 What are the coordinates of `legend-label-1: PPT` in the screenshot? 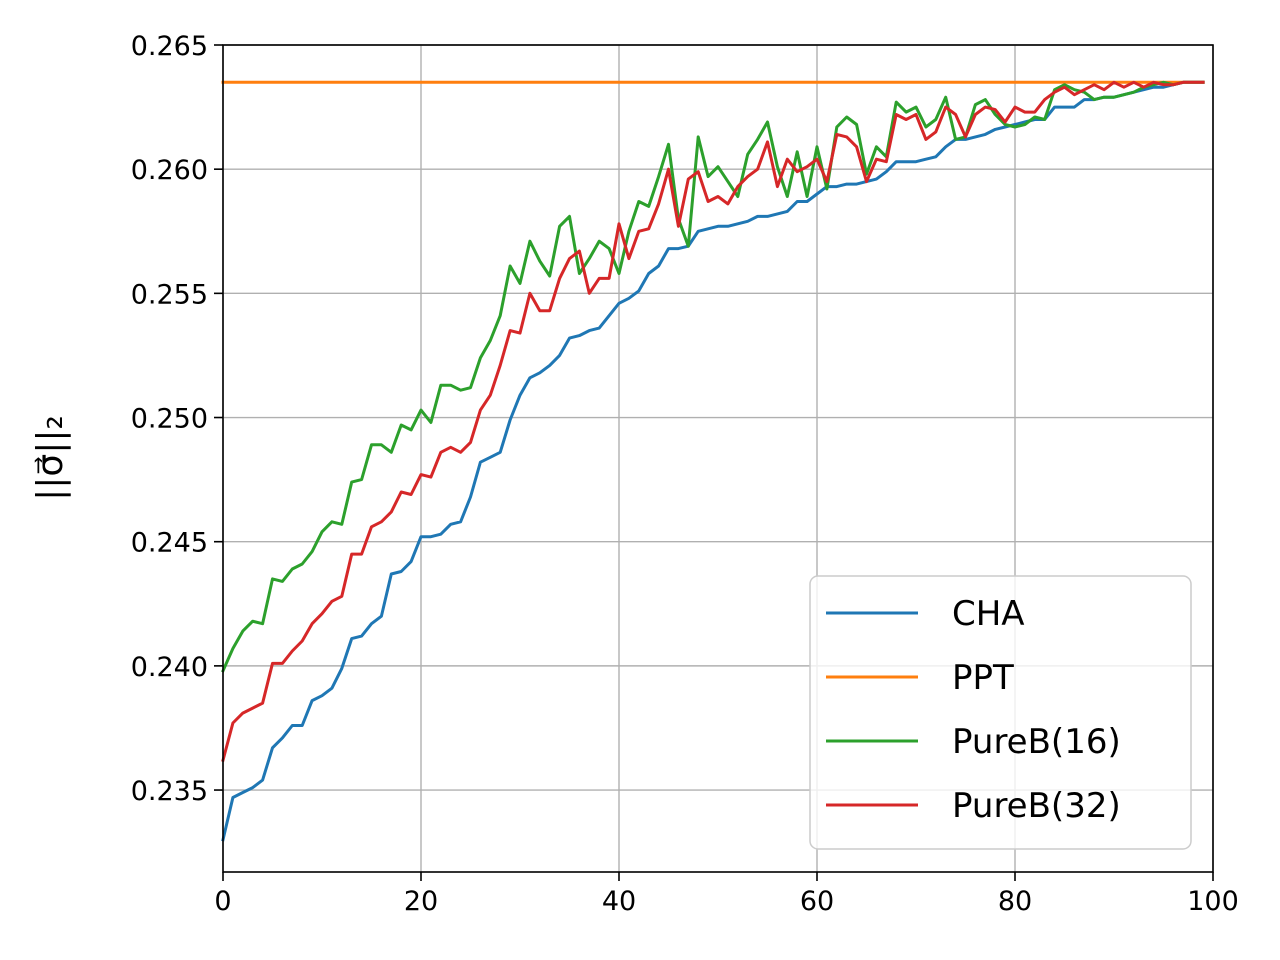 It's located at (983, 678).